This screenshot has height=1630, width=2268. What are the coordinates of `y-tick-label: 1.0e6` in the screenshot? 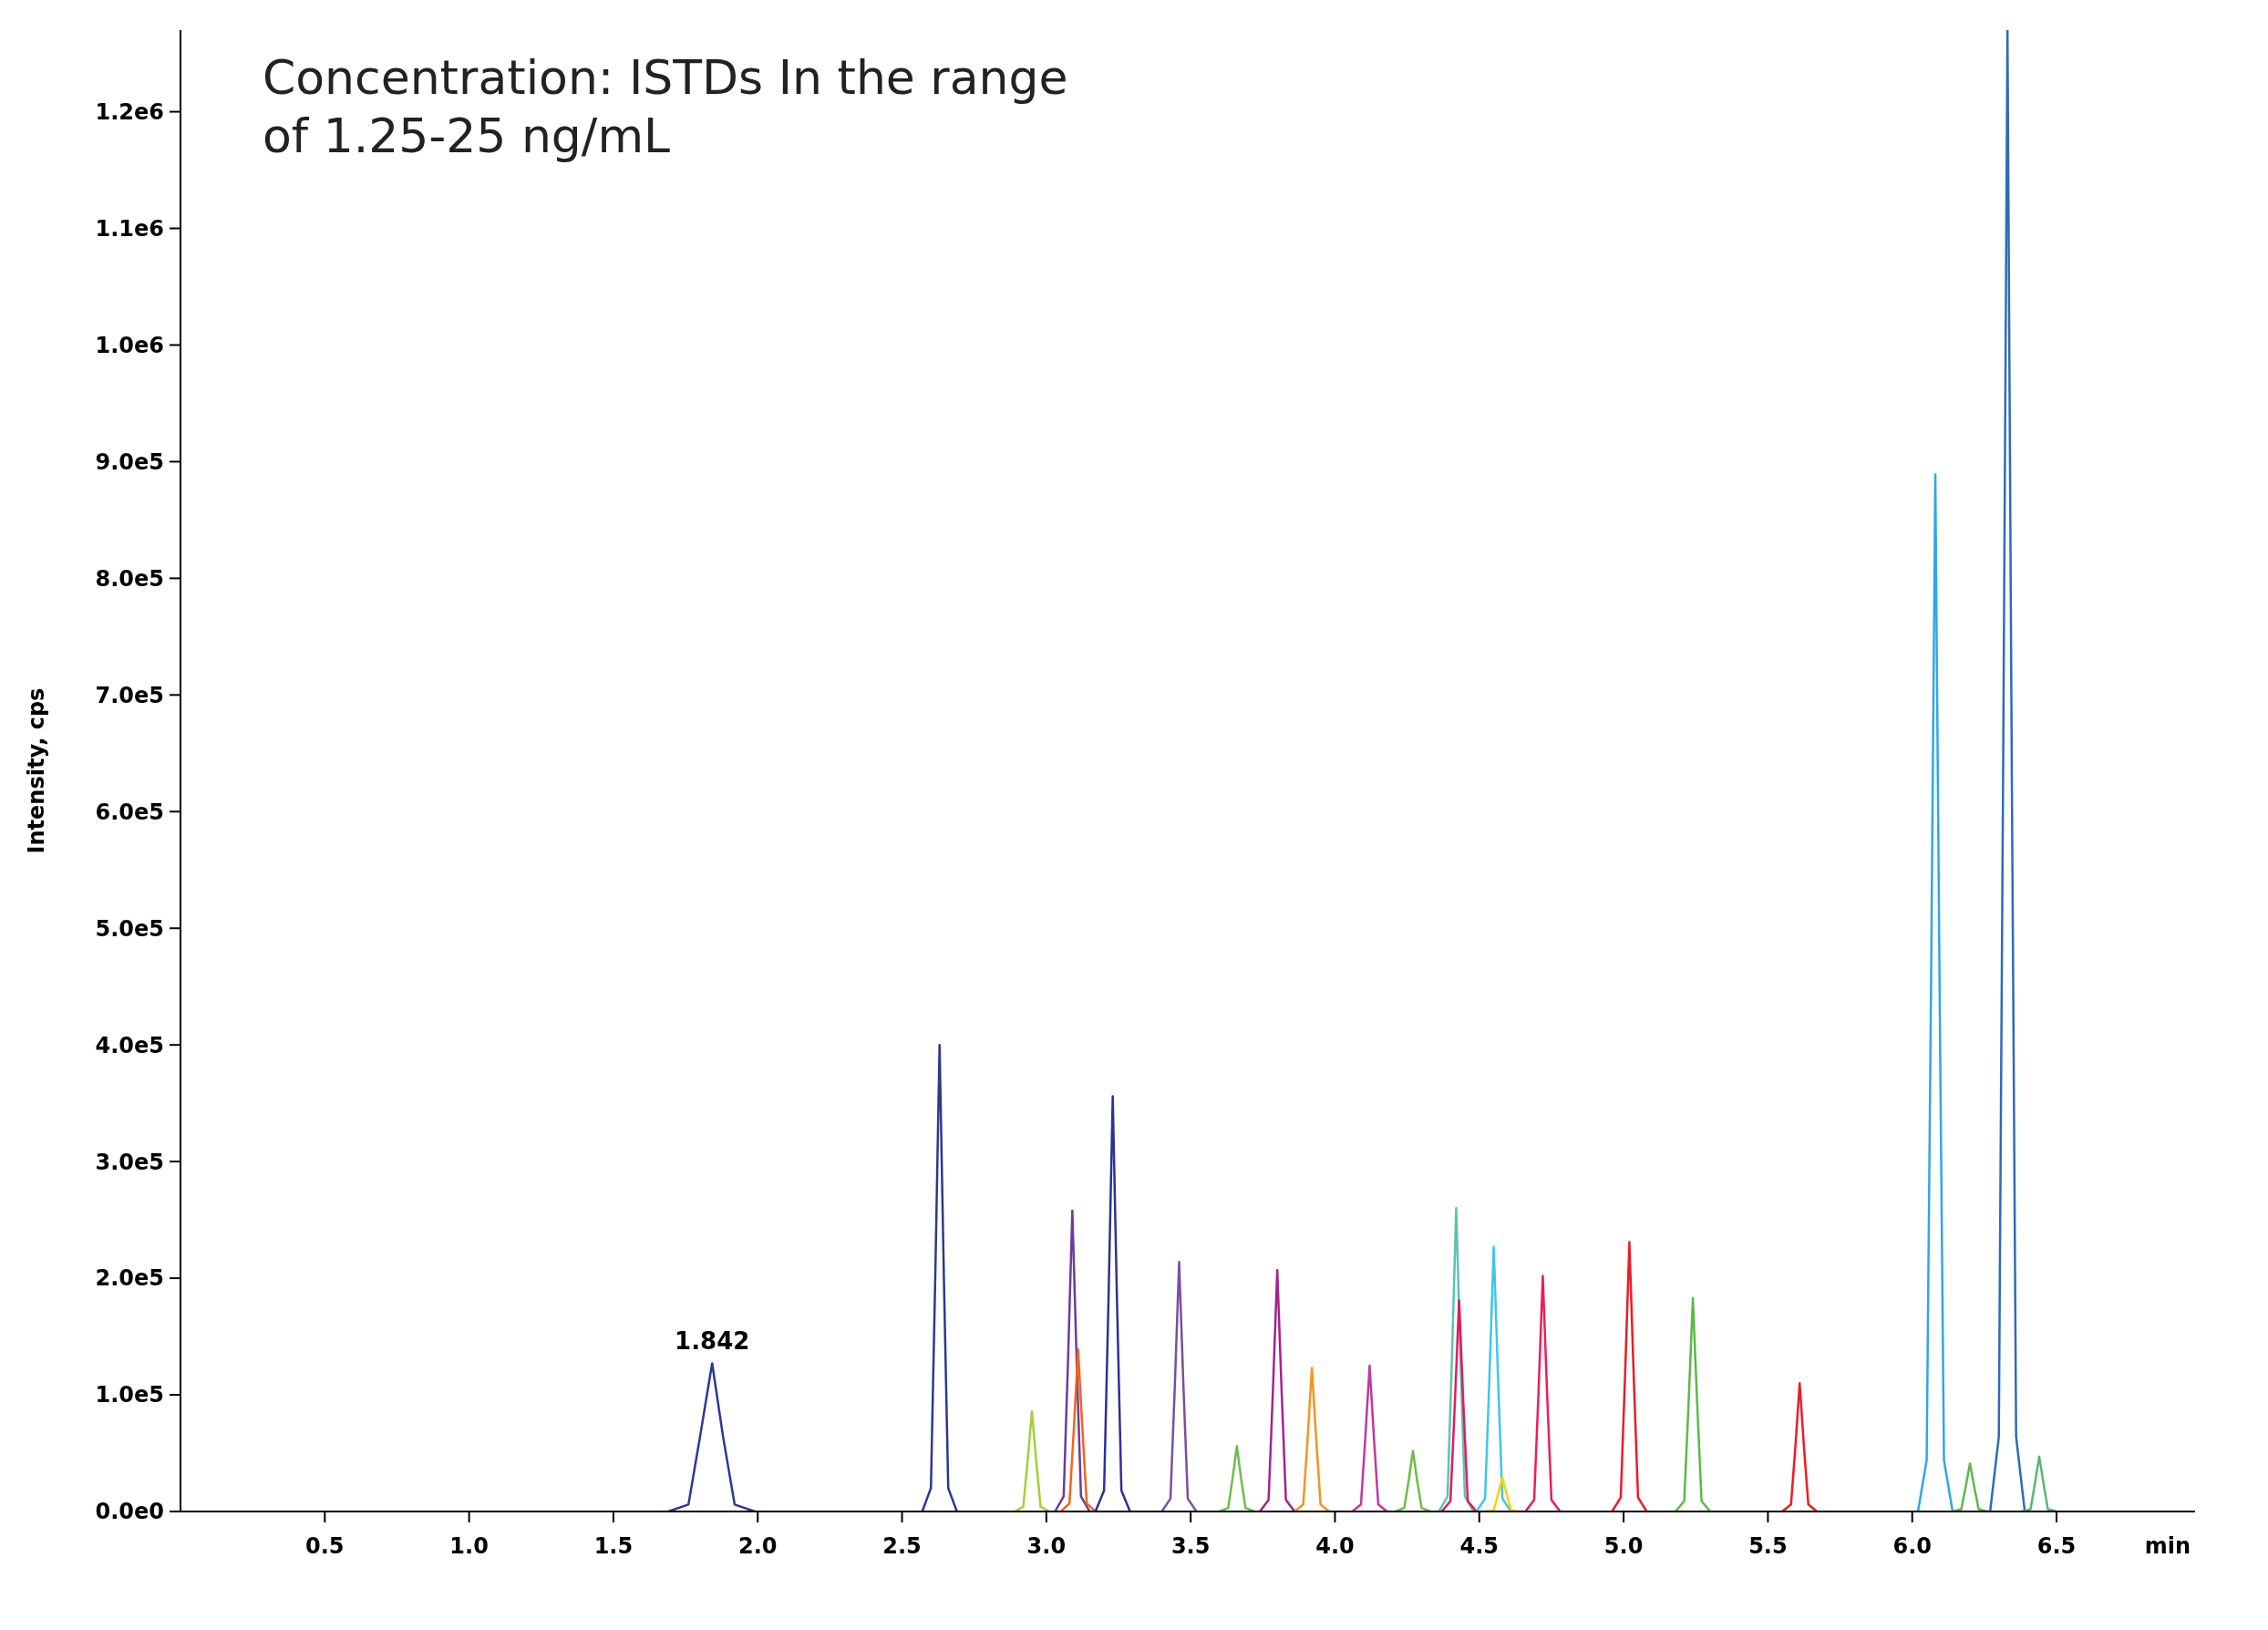 It's located at (129, 345).